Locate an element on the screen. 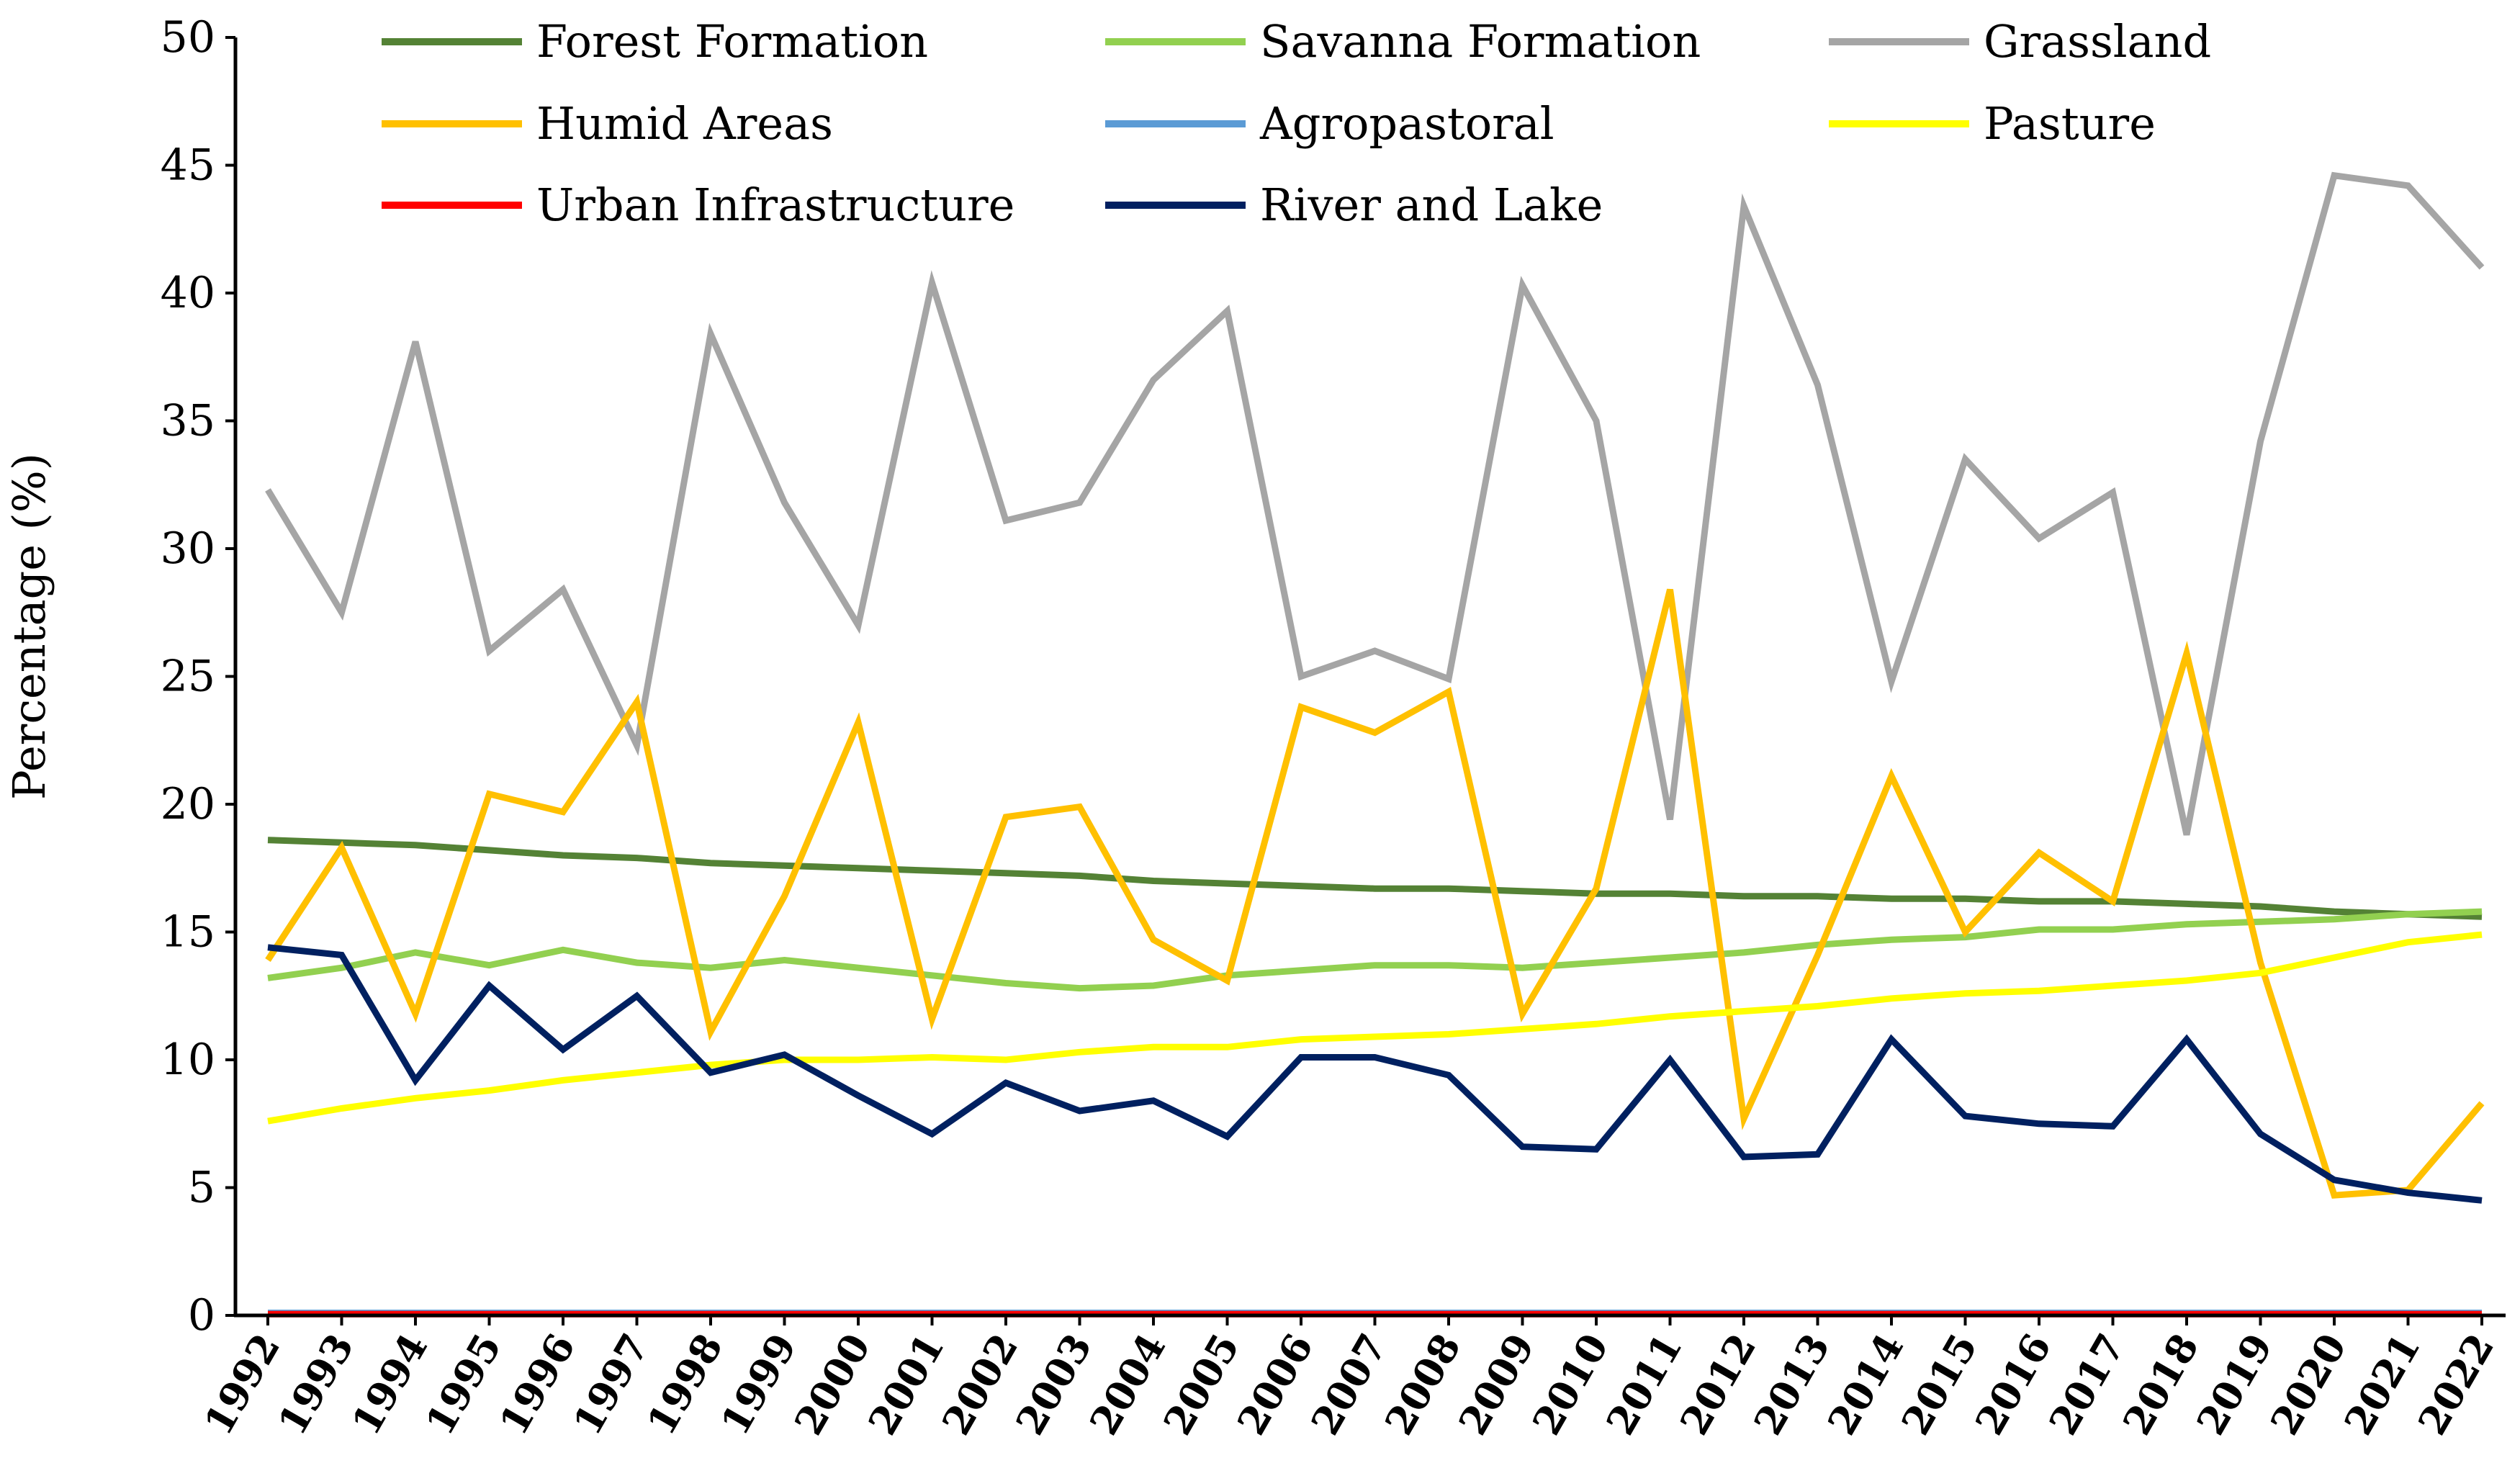 The width and height of the screenshot is (2520, 1481). x-tick-label: 2005 is located at coordinates (1201, 1384).